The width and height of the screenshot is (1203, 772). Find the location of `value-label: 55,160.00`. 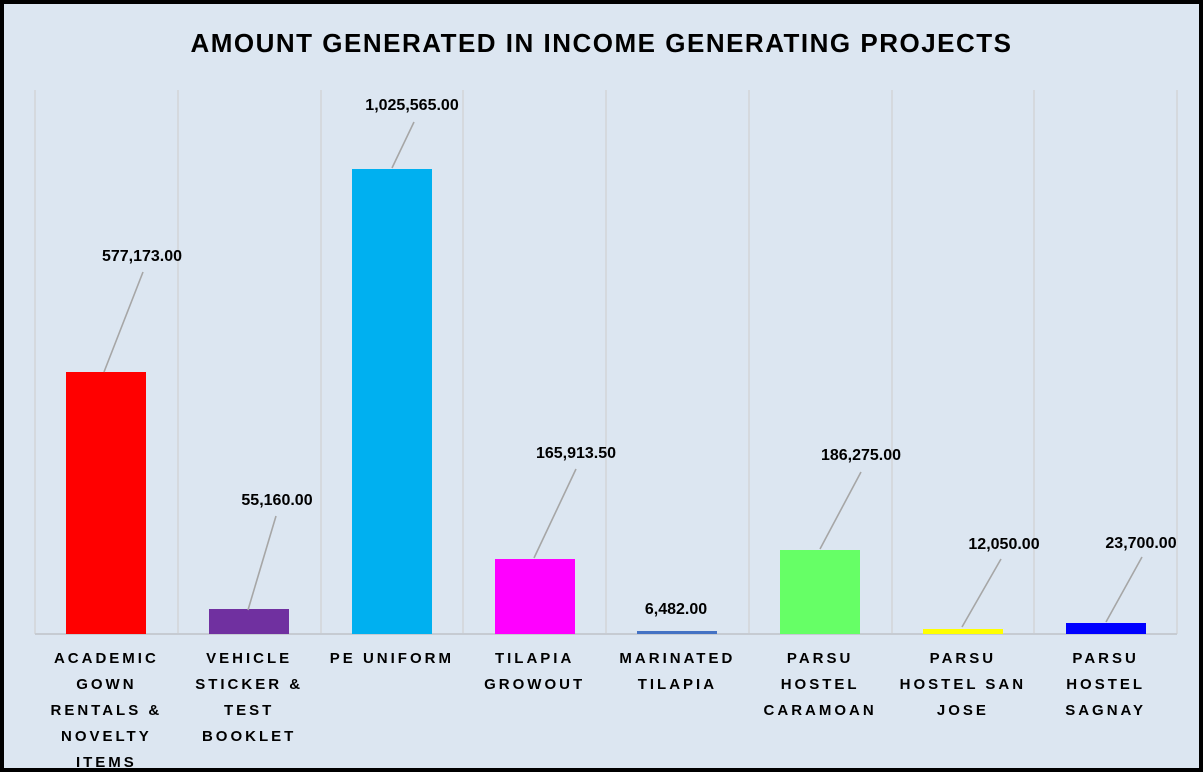

value-label: 55,160.00 is located at coordinates (277, 500).